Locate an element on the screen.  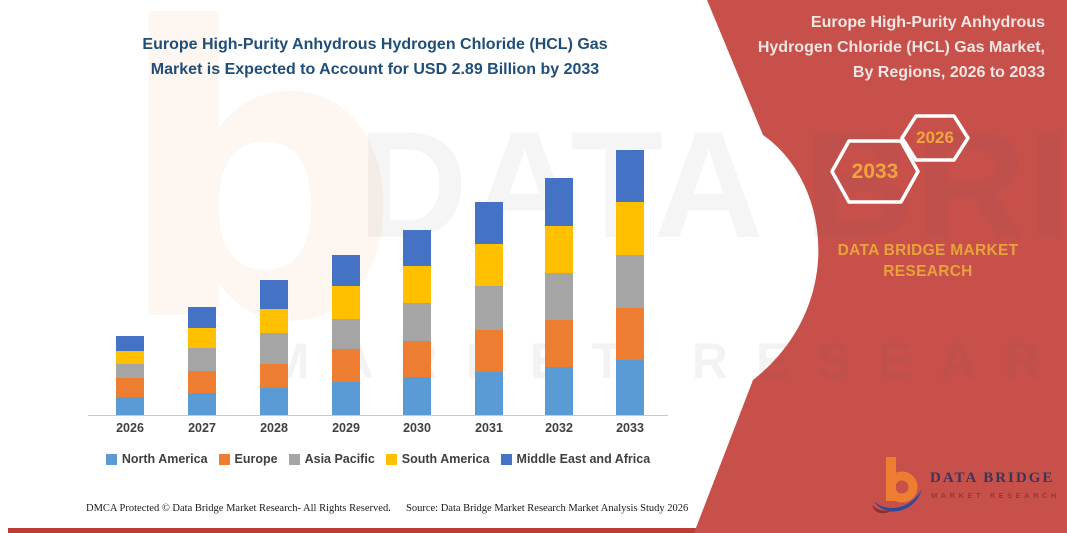
legend-item-europe: Europe is located at coordinates (248, 459).